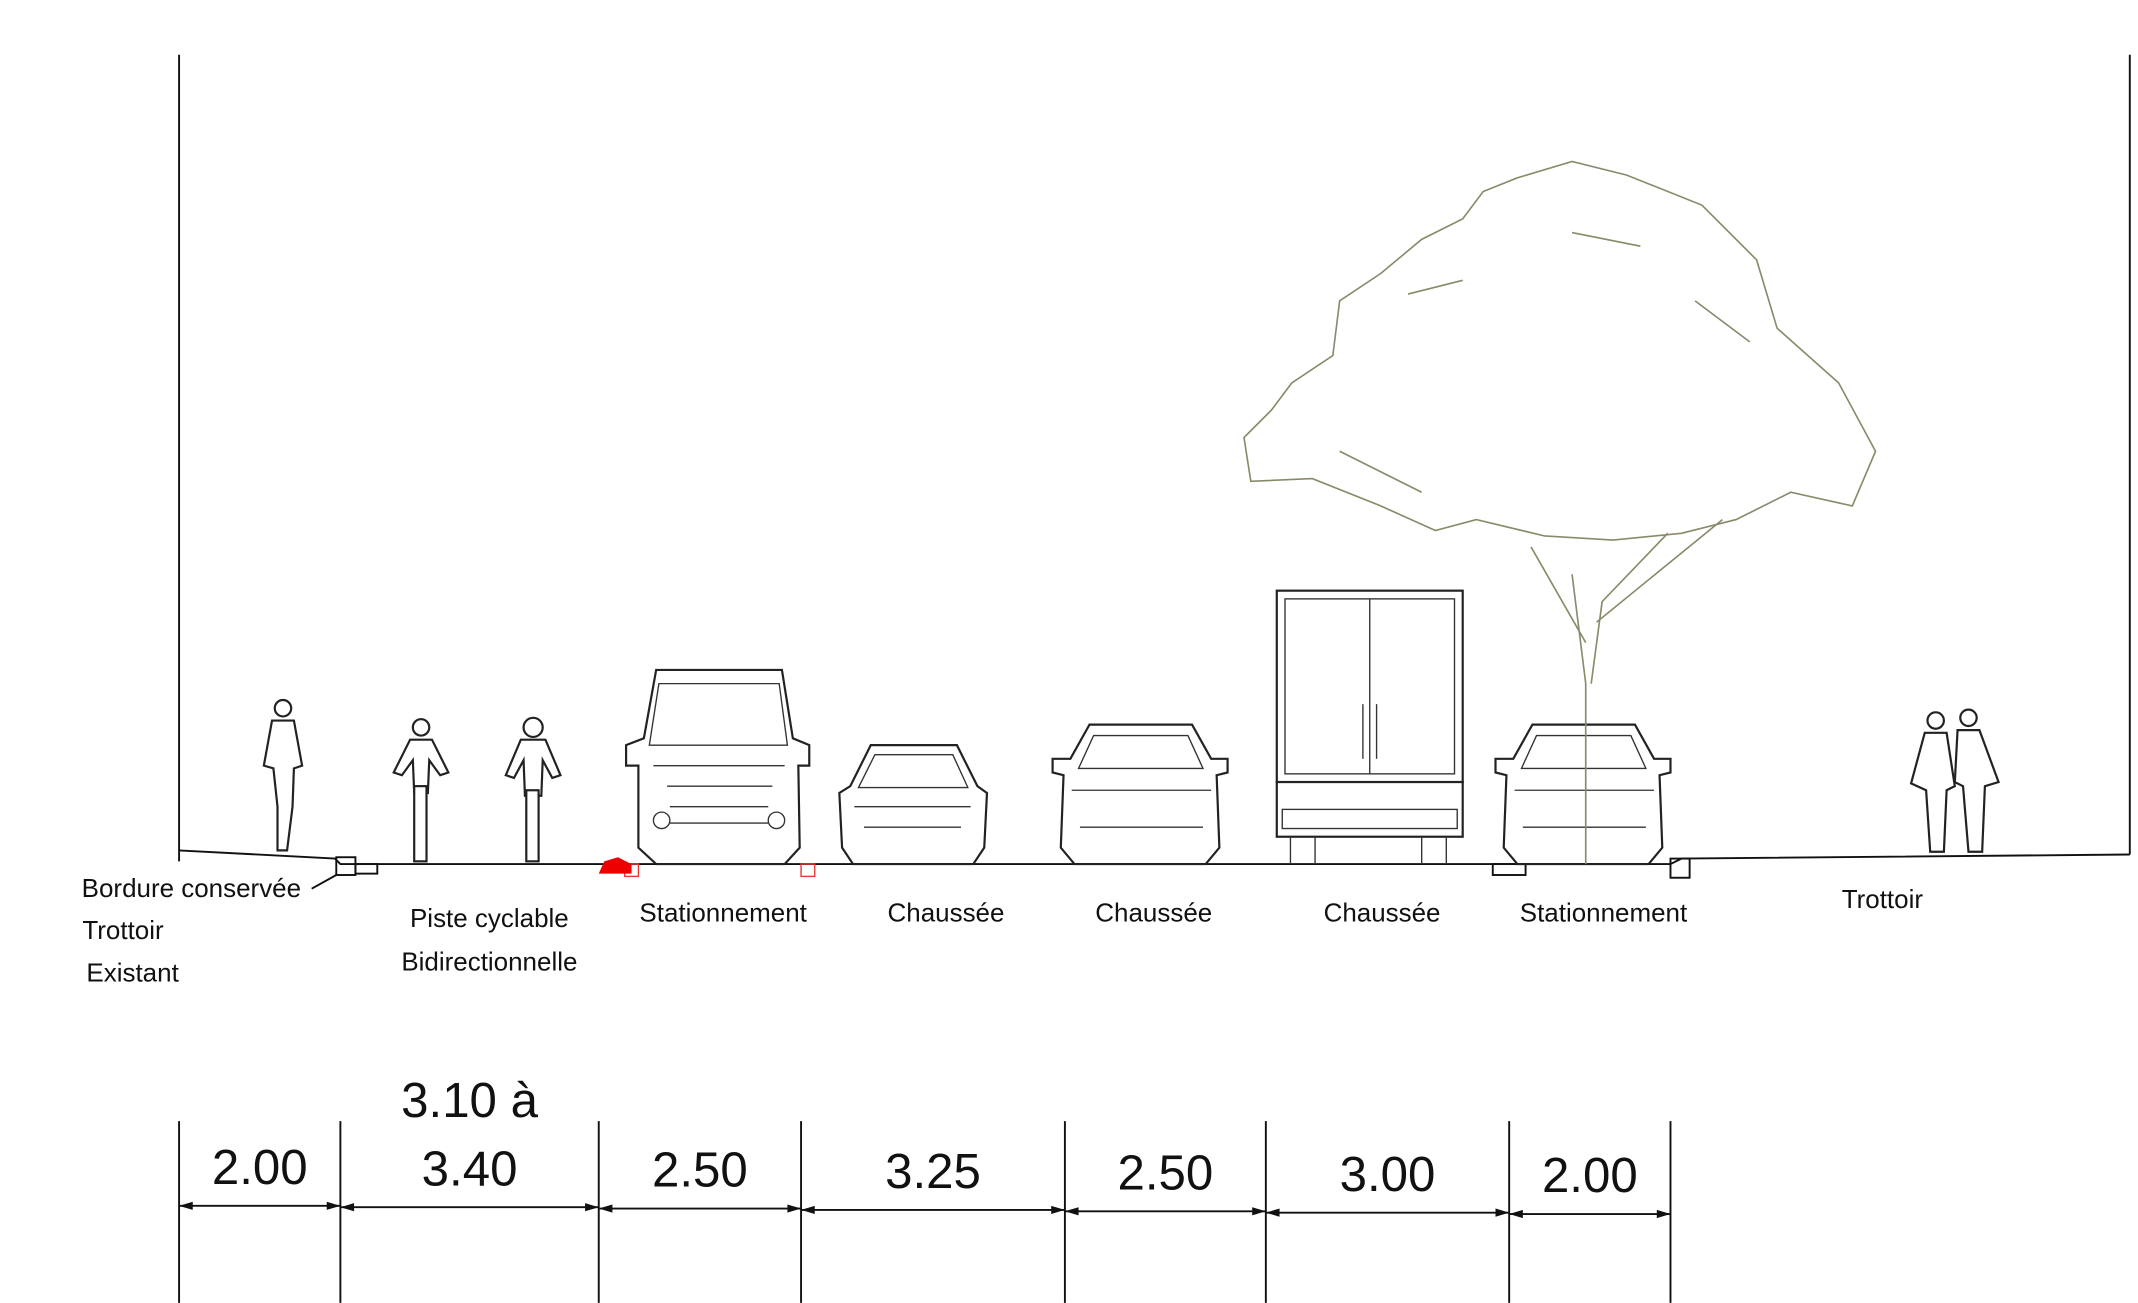 Image resolution: width=2138 pixels, height=1303 pixels. What do you see at coordinates (1954, 780) in the screenshot?
I see `pedestrians` at bounding box center [1954, 780].